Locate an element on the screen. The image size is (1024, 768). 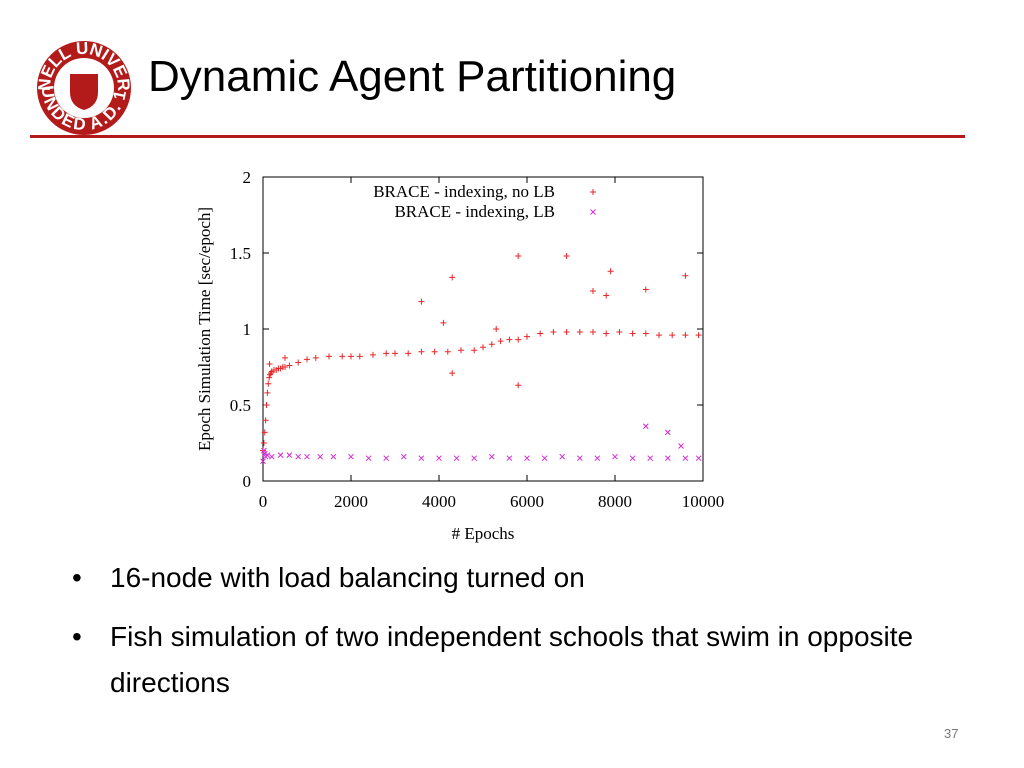
y-tick-label: 2 is located at coordinates (247, 177).